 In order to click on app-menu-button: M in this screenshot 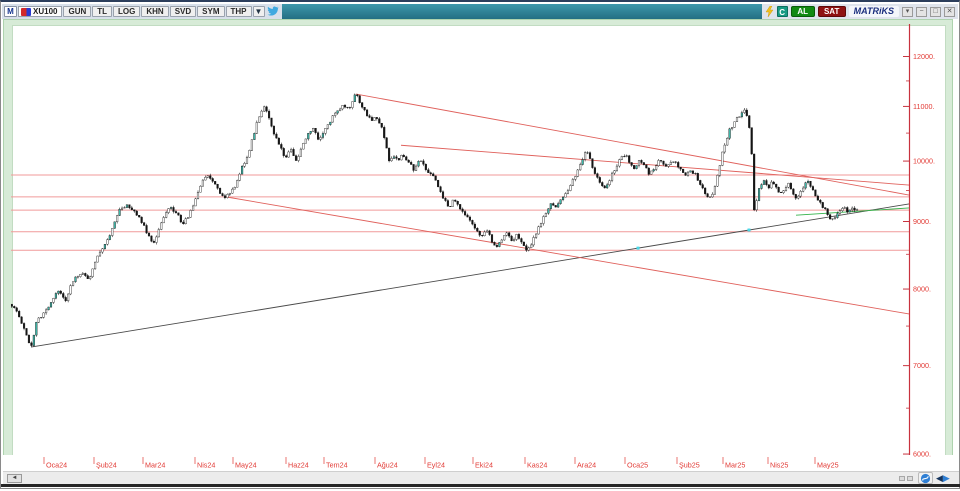, I will do `click(10, 11)`.